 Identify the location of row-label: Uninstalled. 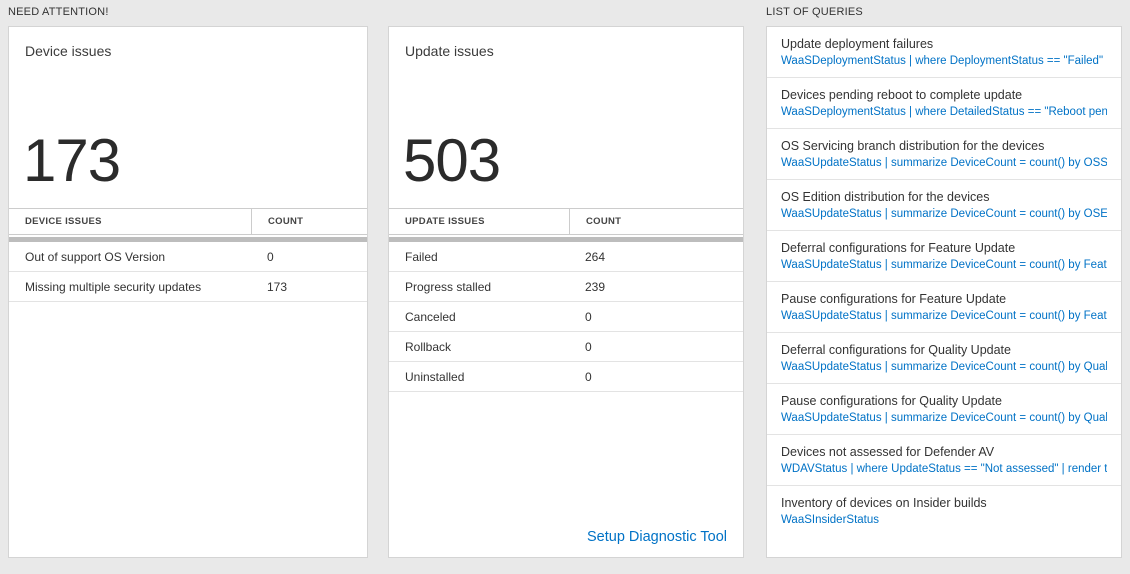
(435, 376).